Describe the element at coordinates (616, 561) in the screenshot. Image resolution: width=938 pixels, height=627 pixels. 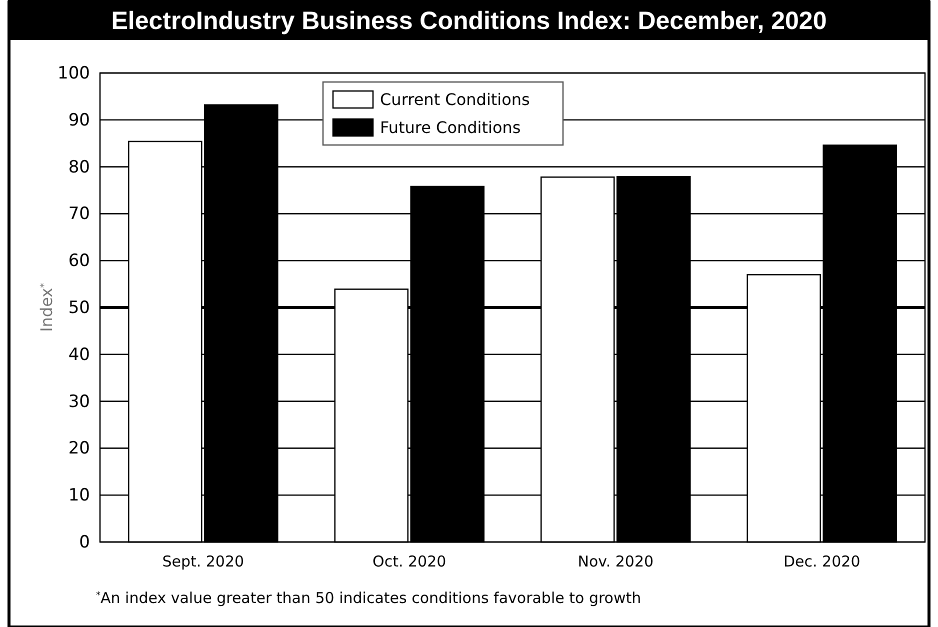
I see `x-tick-label: Nov. 2020` at that location.